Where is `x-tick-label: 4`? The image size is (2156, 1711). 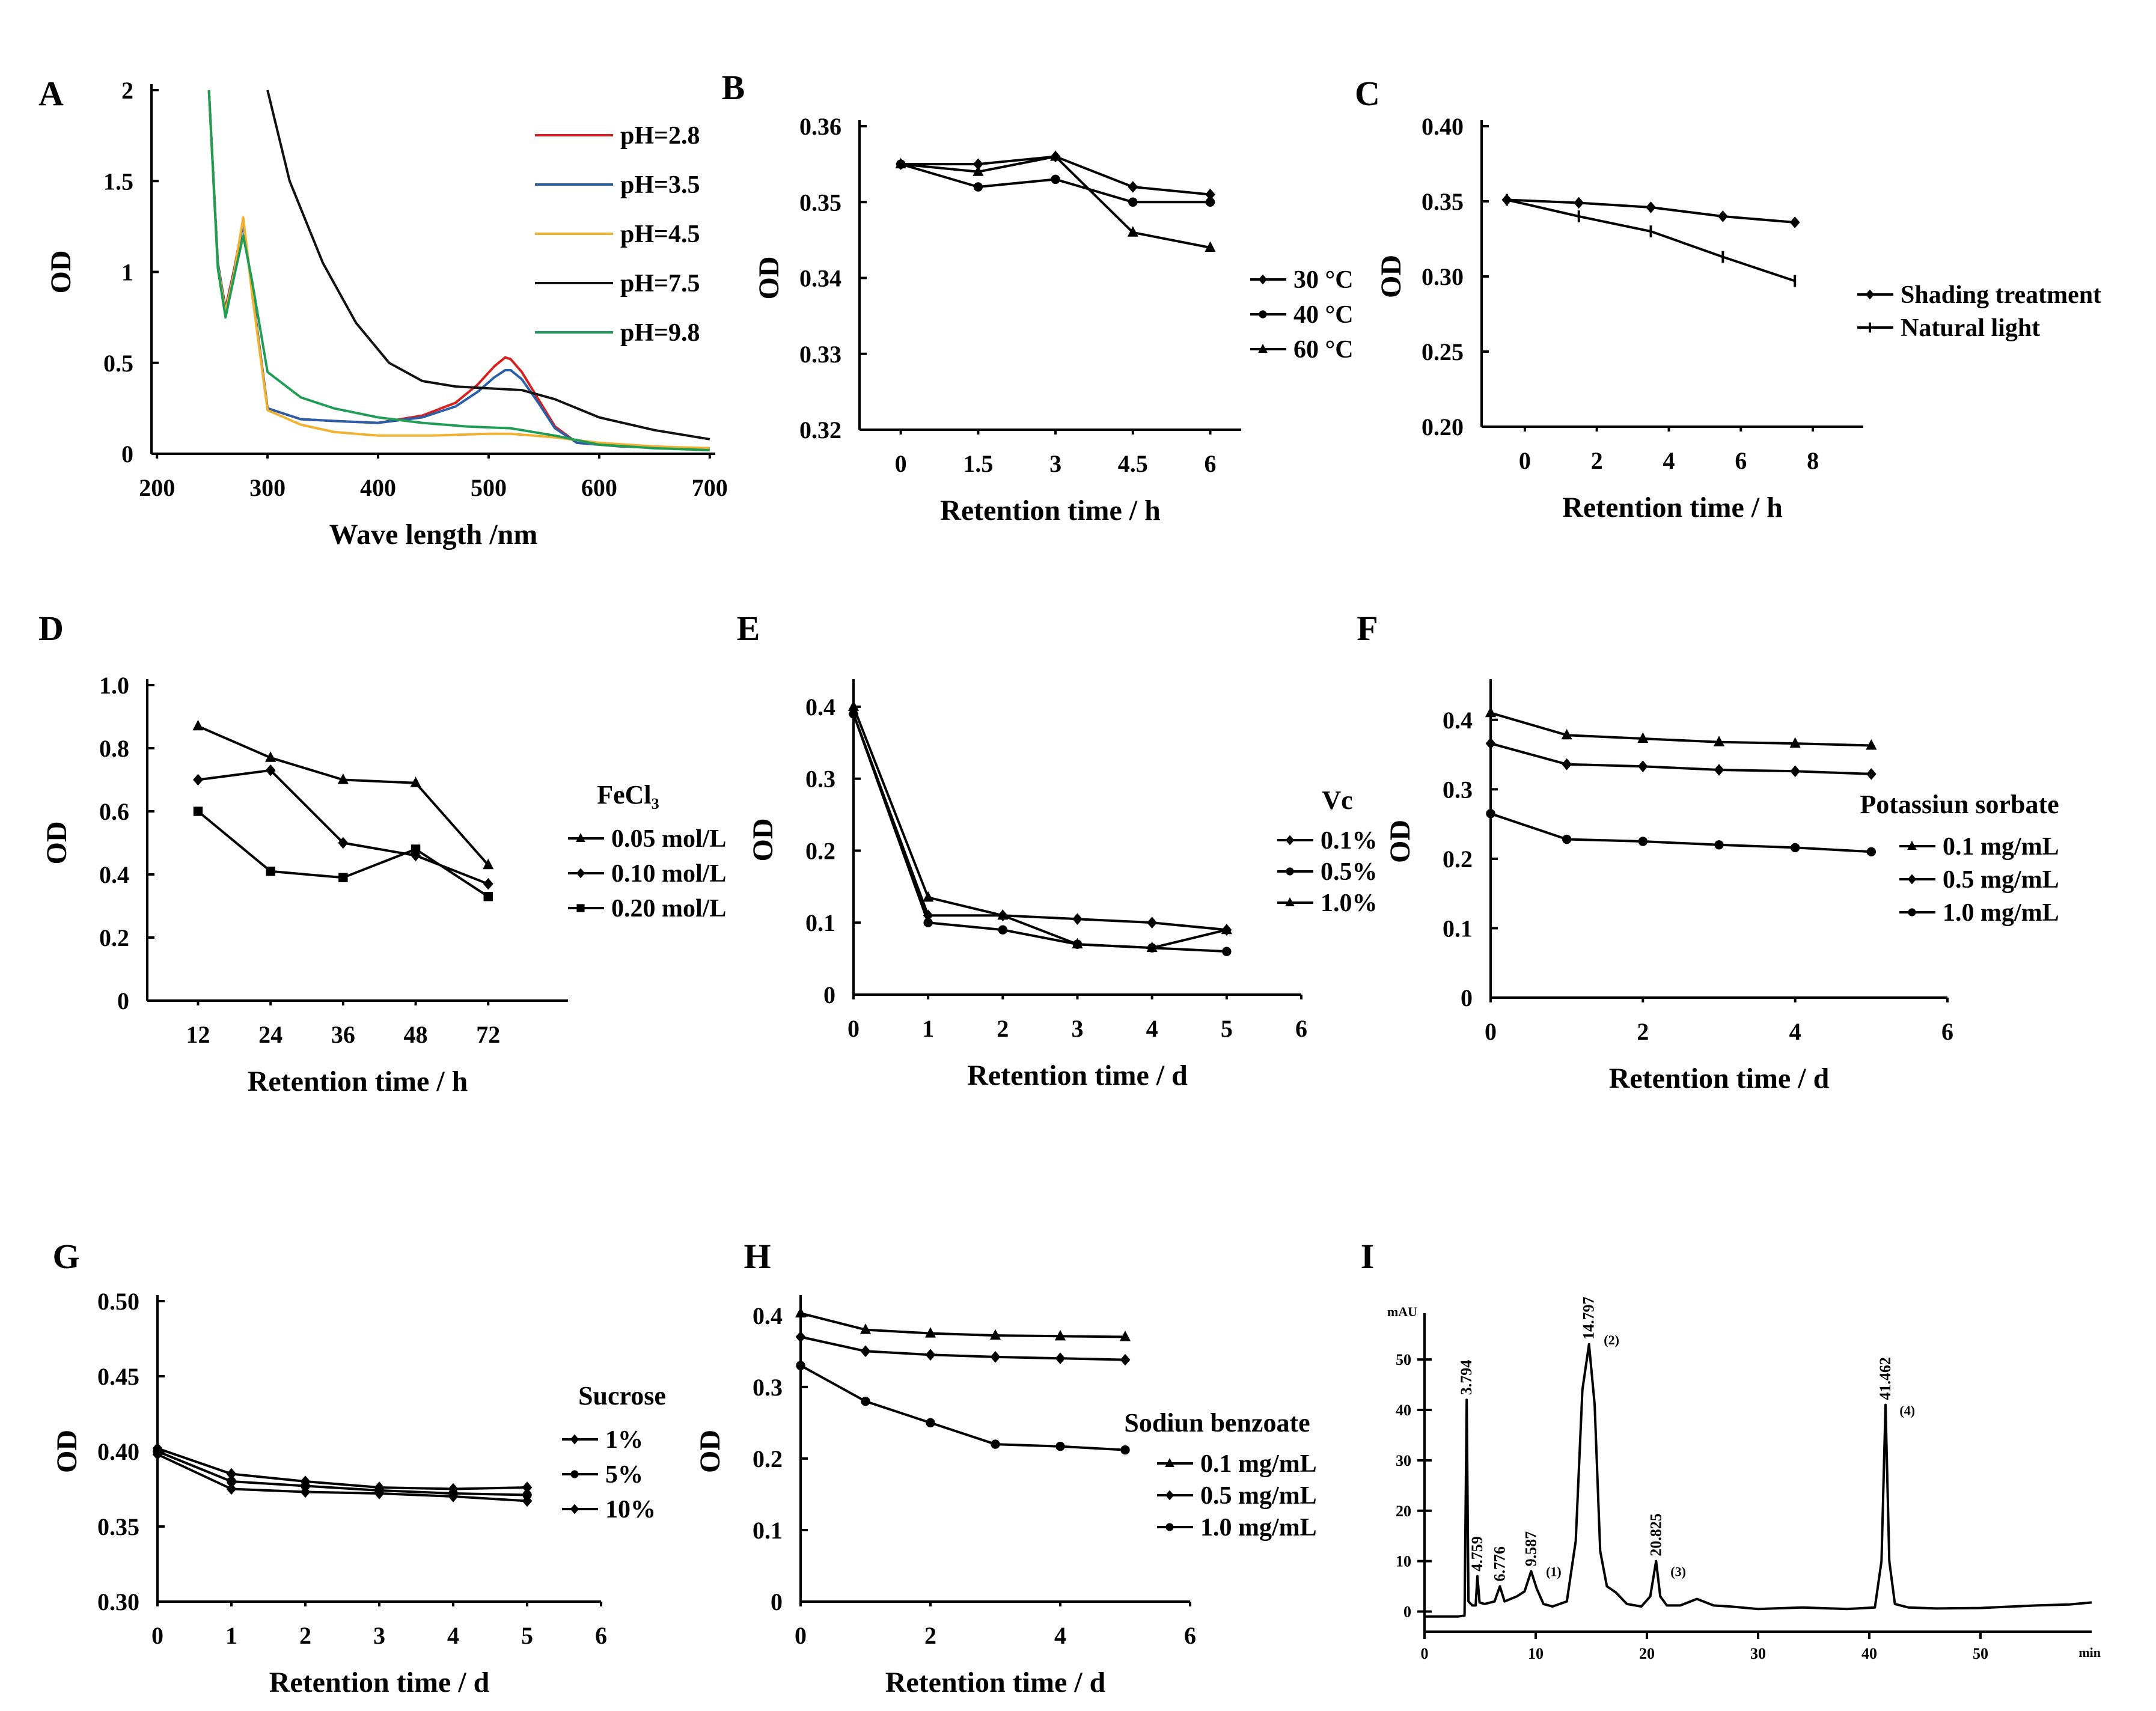 x-tick-label: 4 is located at coordinates (1669, 460).